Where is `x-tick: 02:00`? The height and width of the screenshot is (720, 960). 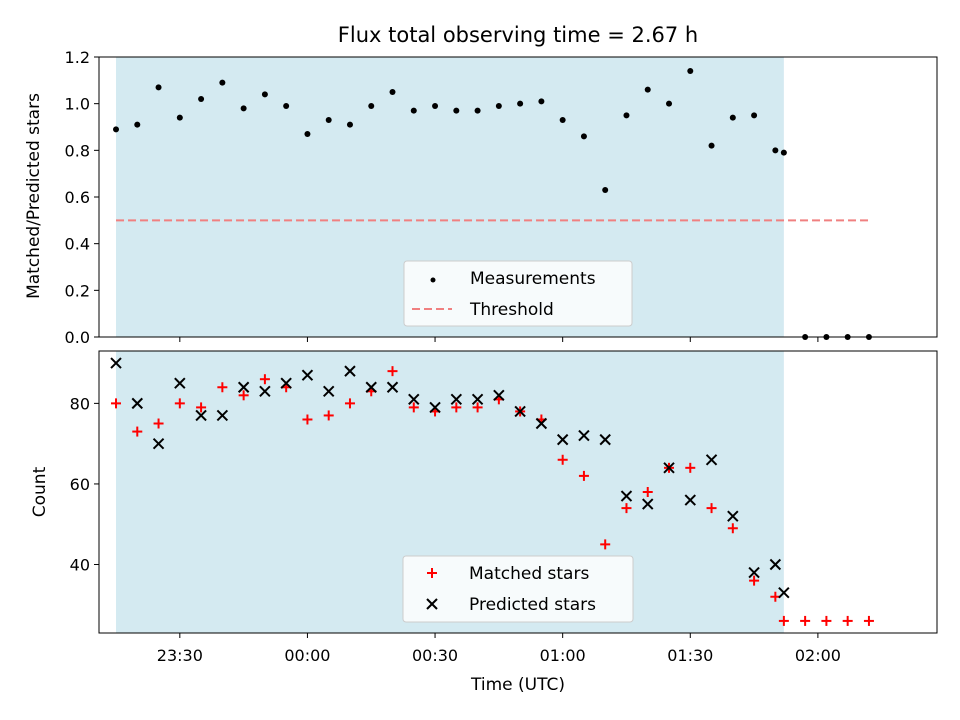 x-tick: 02:00 is located at coordinates (818, 649).